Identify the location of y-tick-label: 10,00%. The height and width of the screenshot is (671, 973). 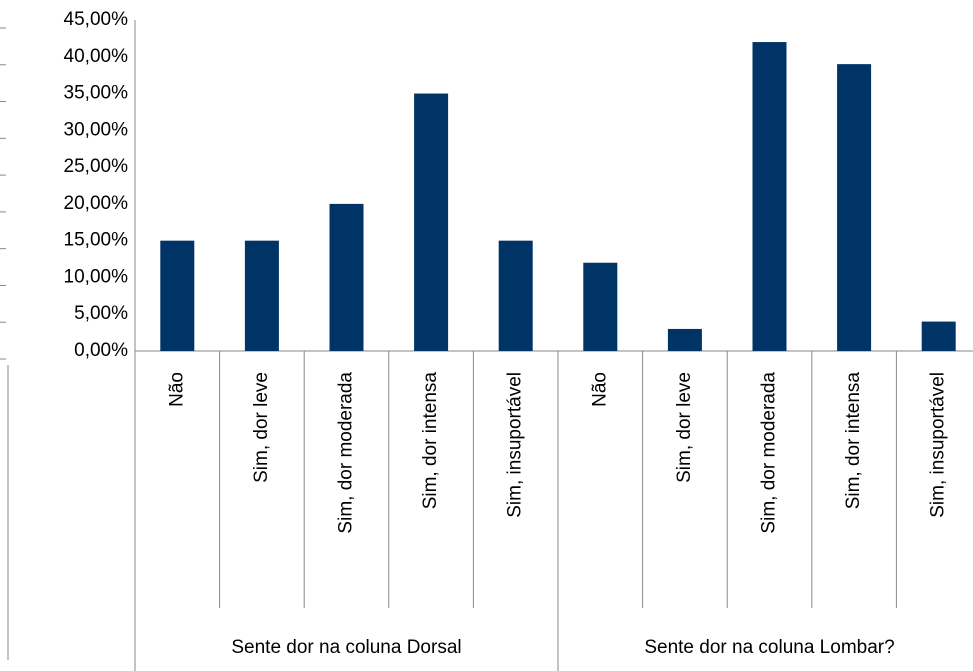
(96, 276).